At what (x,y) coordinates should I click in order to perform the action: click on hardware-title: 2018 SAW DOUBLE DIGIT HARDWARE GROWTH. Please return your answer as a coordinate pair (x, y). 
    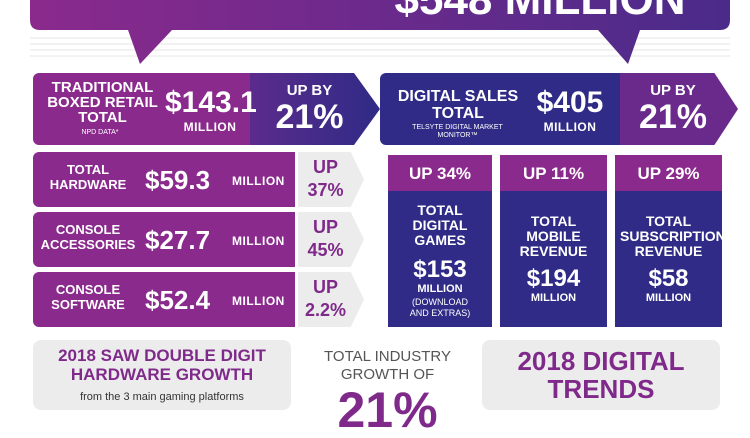
    Looking at the image, I should click on (162, 365).